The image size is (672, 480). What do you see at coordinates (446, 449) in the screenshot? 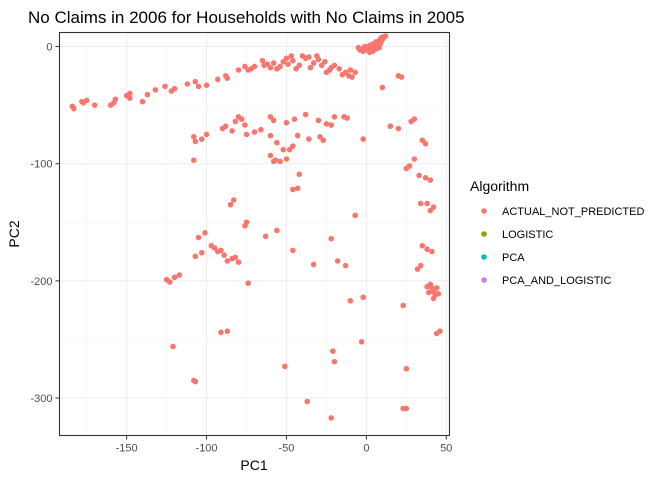
I see `x-tick-label: 50` at bounding box center [446, 449].